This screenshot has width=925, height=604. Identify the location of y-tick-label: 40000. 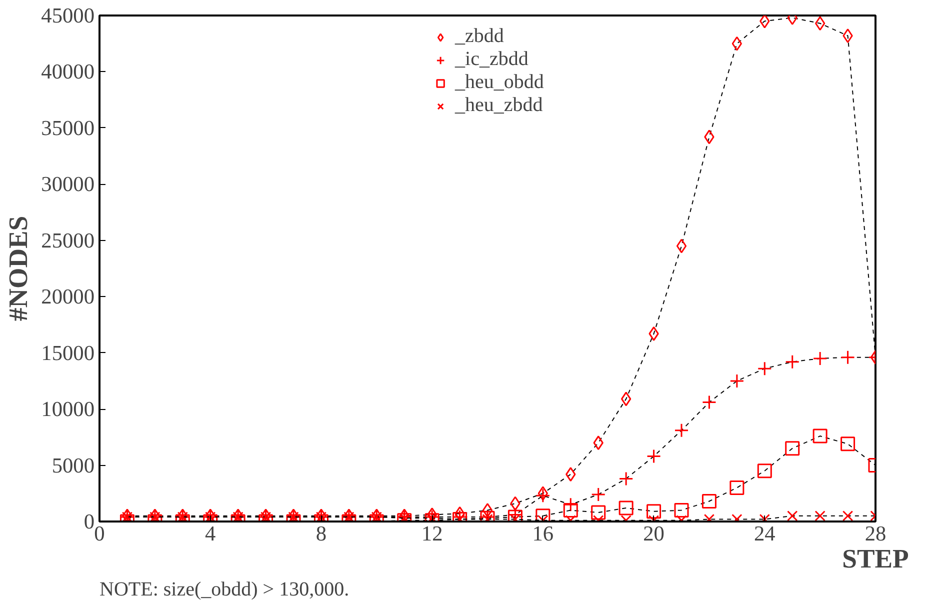
(68, 72).